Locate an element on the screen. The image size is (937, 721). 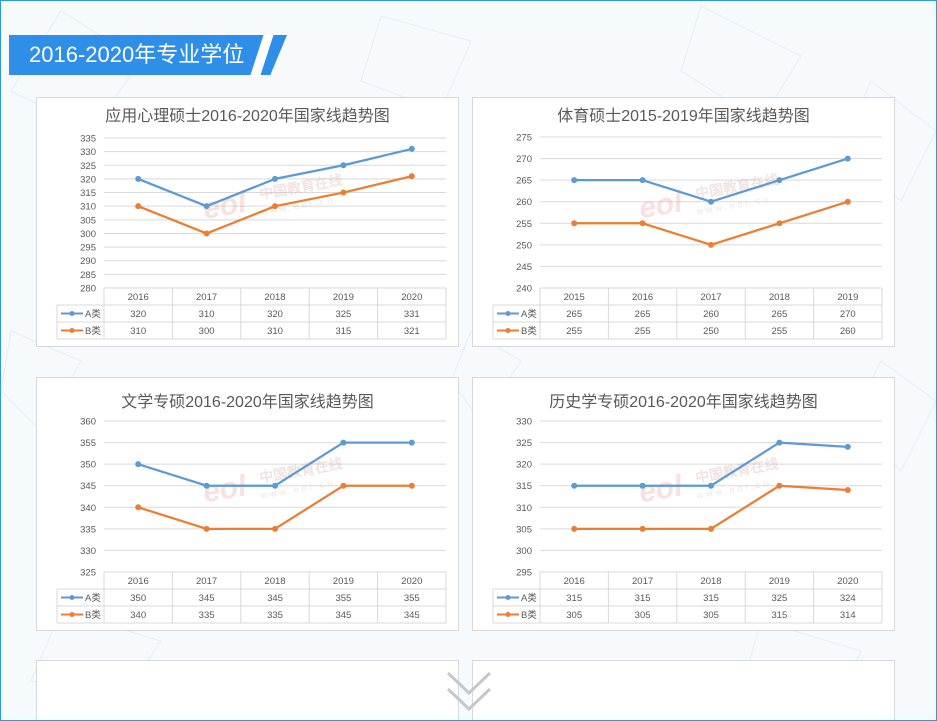
y-tick-label: 280 is located at coordinates (88, 289).